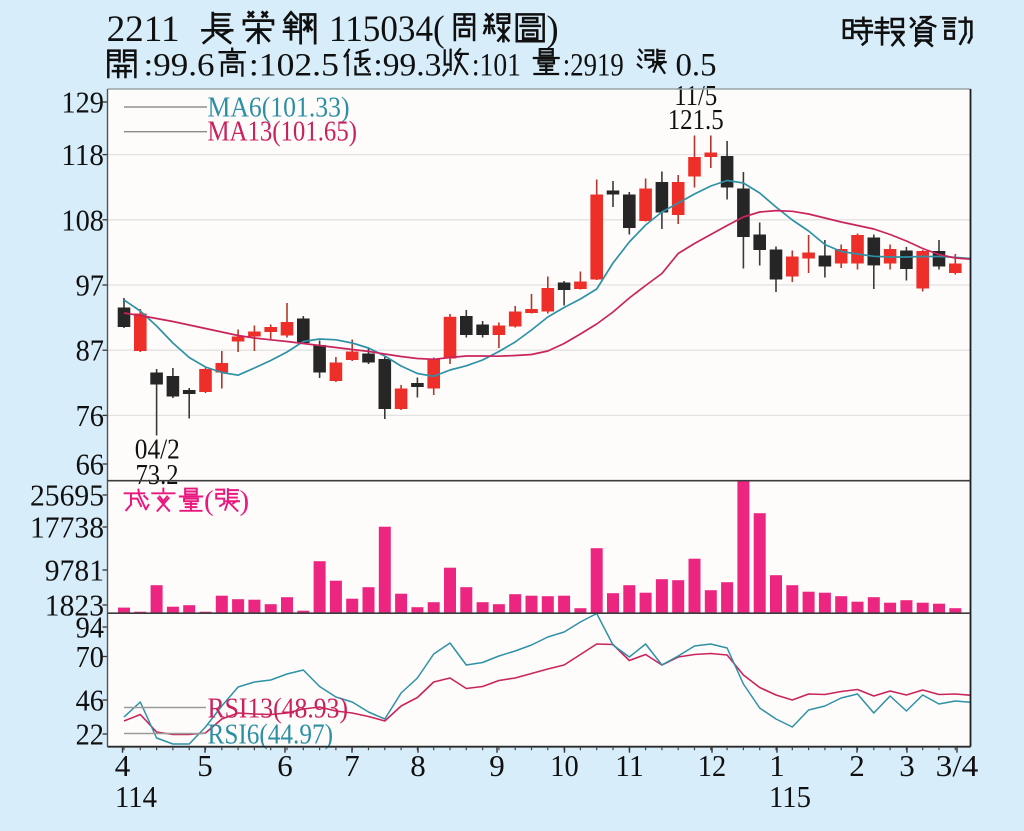 The width and height of the screenshot is (1024, 831). What do you see at coordinates (157, 450) in the screenshot?
I see `svg-text: 04/2` at bounding box center [157, 450].